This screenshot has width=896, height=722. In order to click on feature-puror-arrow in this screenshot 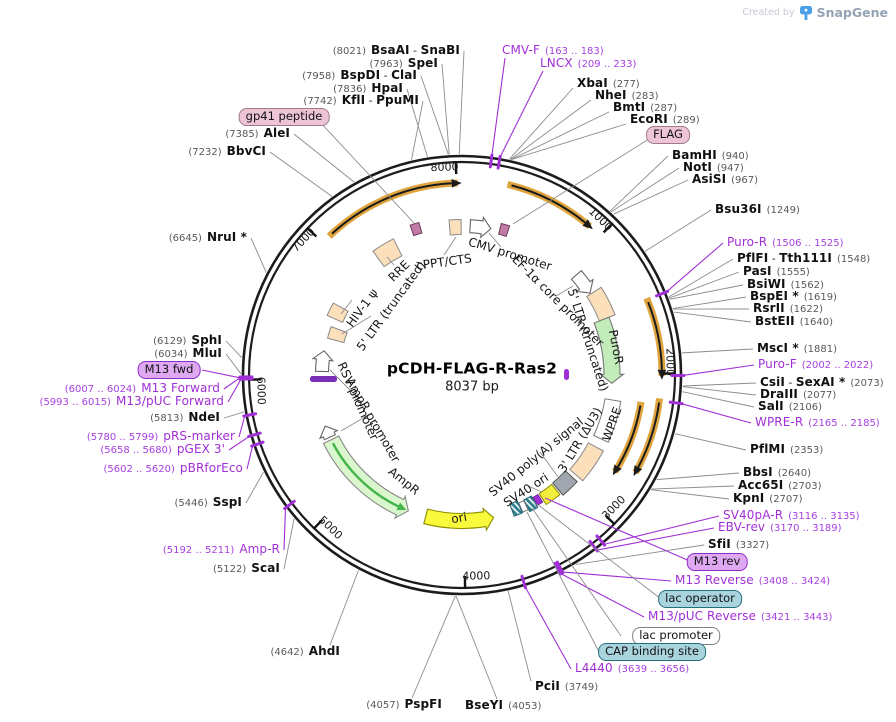, I will do `click(609, 350)`.